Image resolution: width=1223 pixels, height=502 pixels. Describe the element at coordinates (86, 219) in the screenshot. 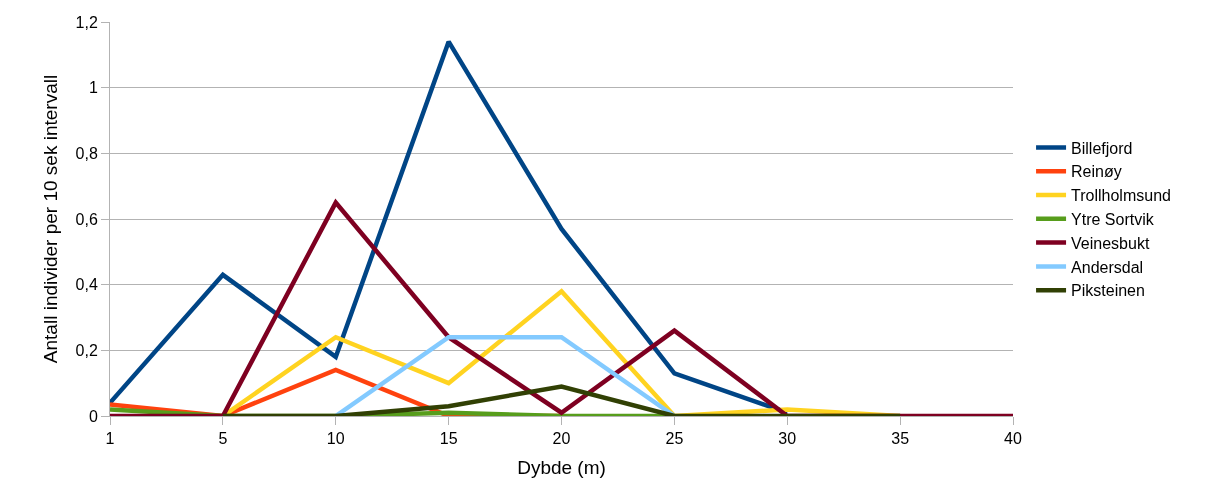

I see `y-tick-label: 0,6` at that location.